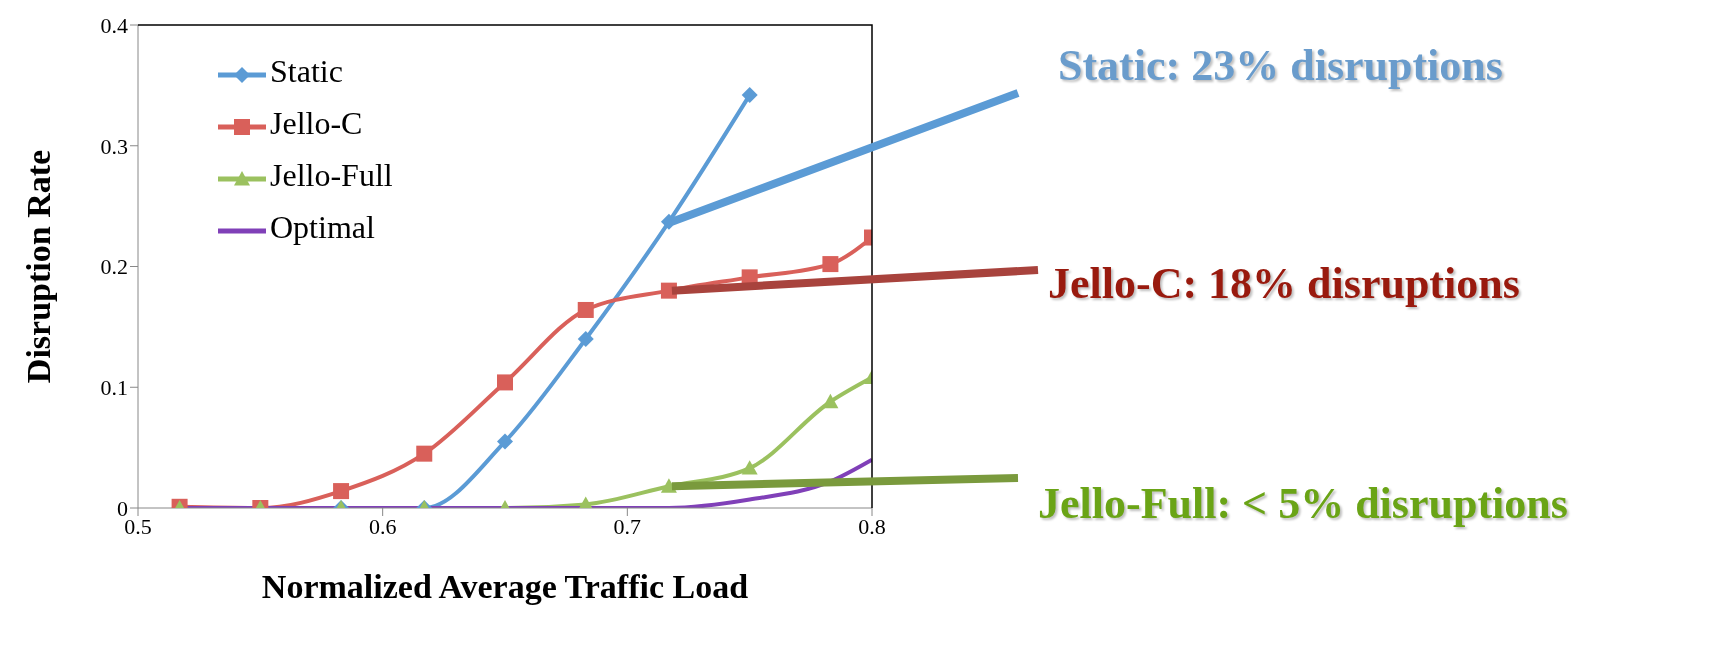  What do you see at coordinates (316, 123) in the screenshot?
I see `legend-label: Jello-C` at bounding box center [316, 123].